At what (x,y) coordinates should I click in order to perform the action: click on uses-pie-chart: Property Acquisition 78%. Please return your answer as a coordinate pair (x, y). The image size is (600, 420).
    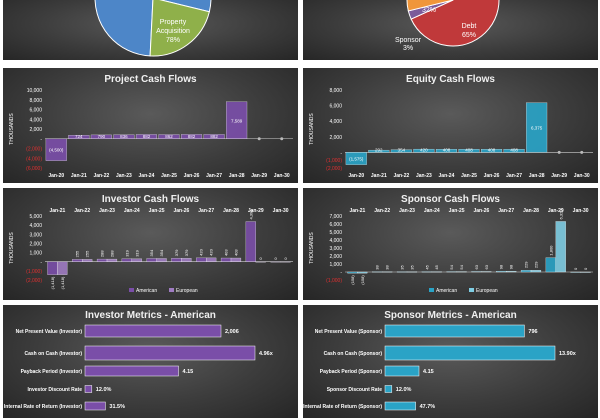
    Looking at the image, I should click on (153, 28).